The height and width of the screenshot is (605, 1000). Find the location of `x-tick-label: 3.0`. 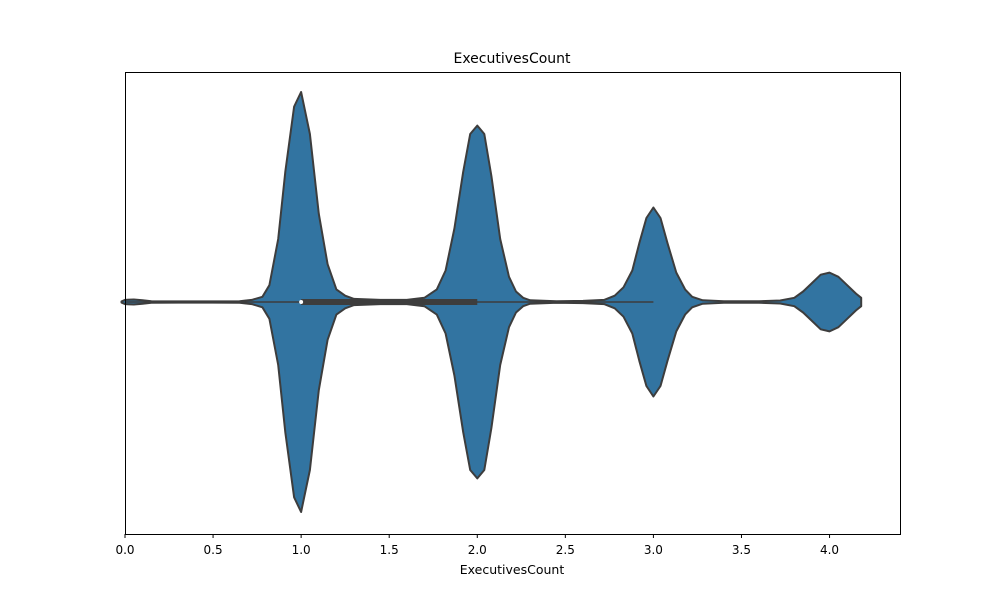

x-tick-label: 3.0 is located at coordinates (653, 550).